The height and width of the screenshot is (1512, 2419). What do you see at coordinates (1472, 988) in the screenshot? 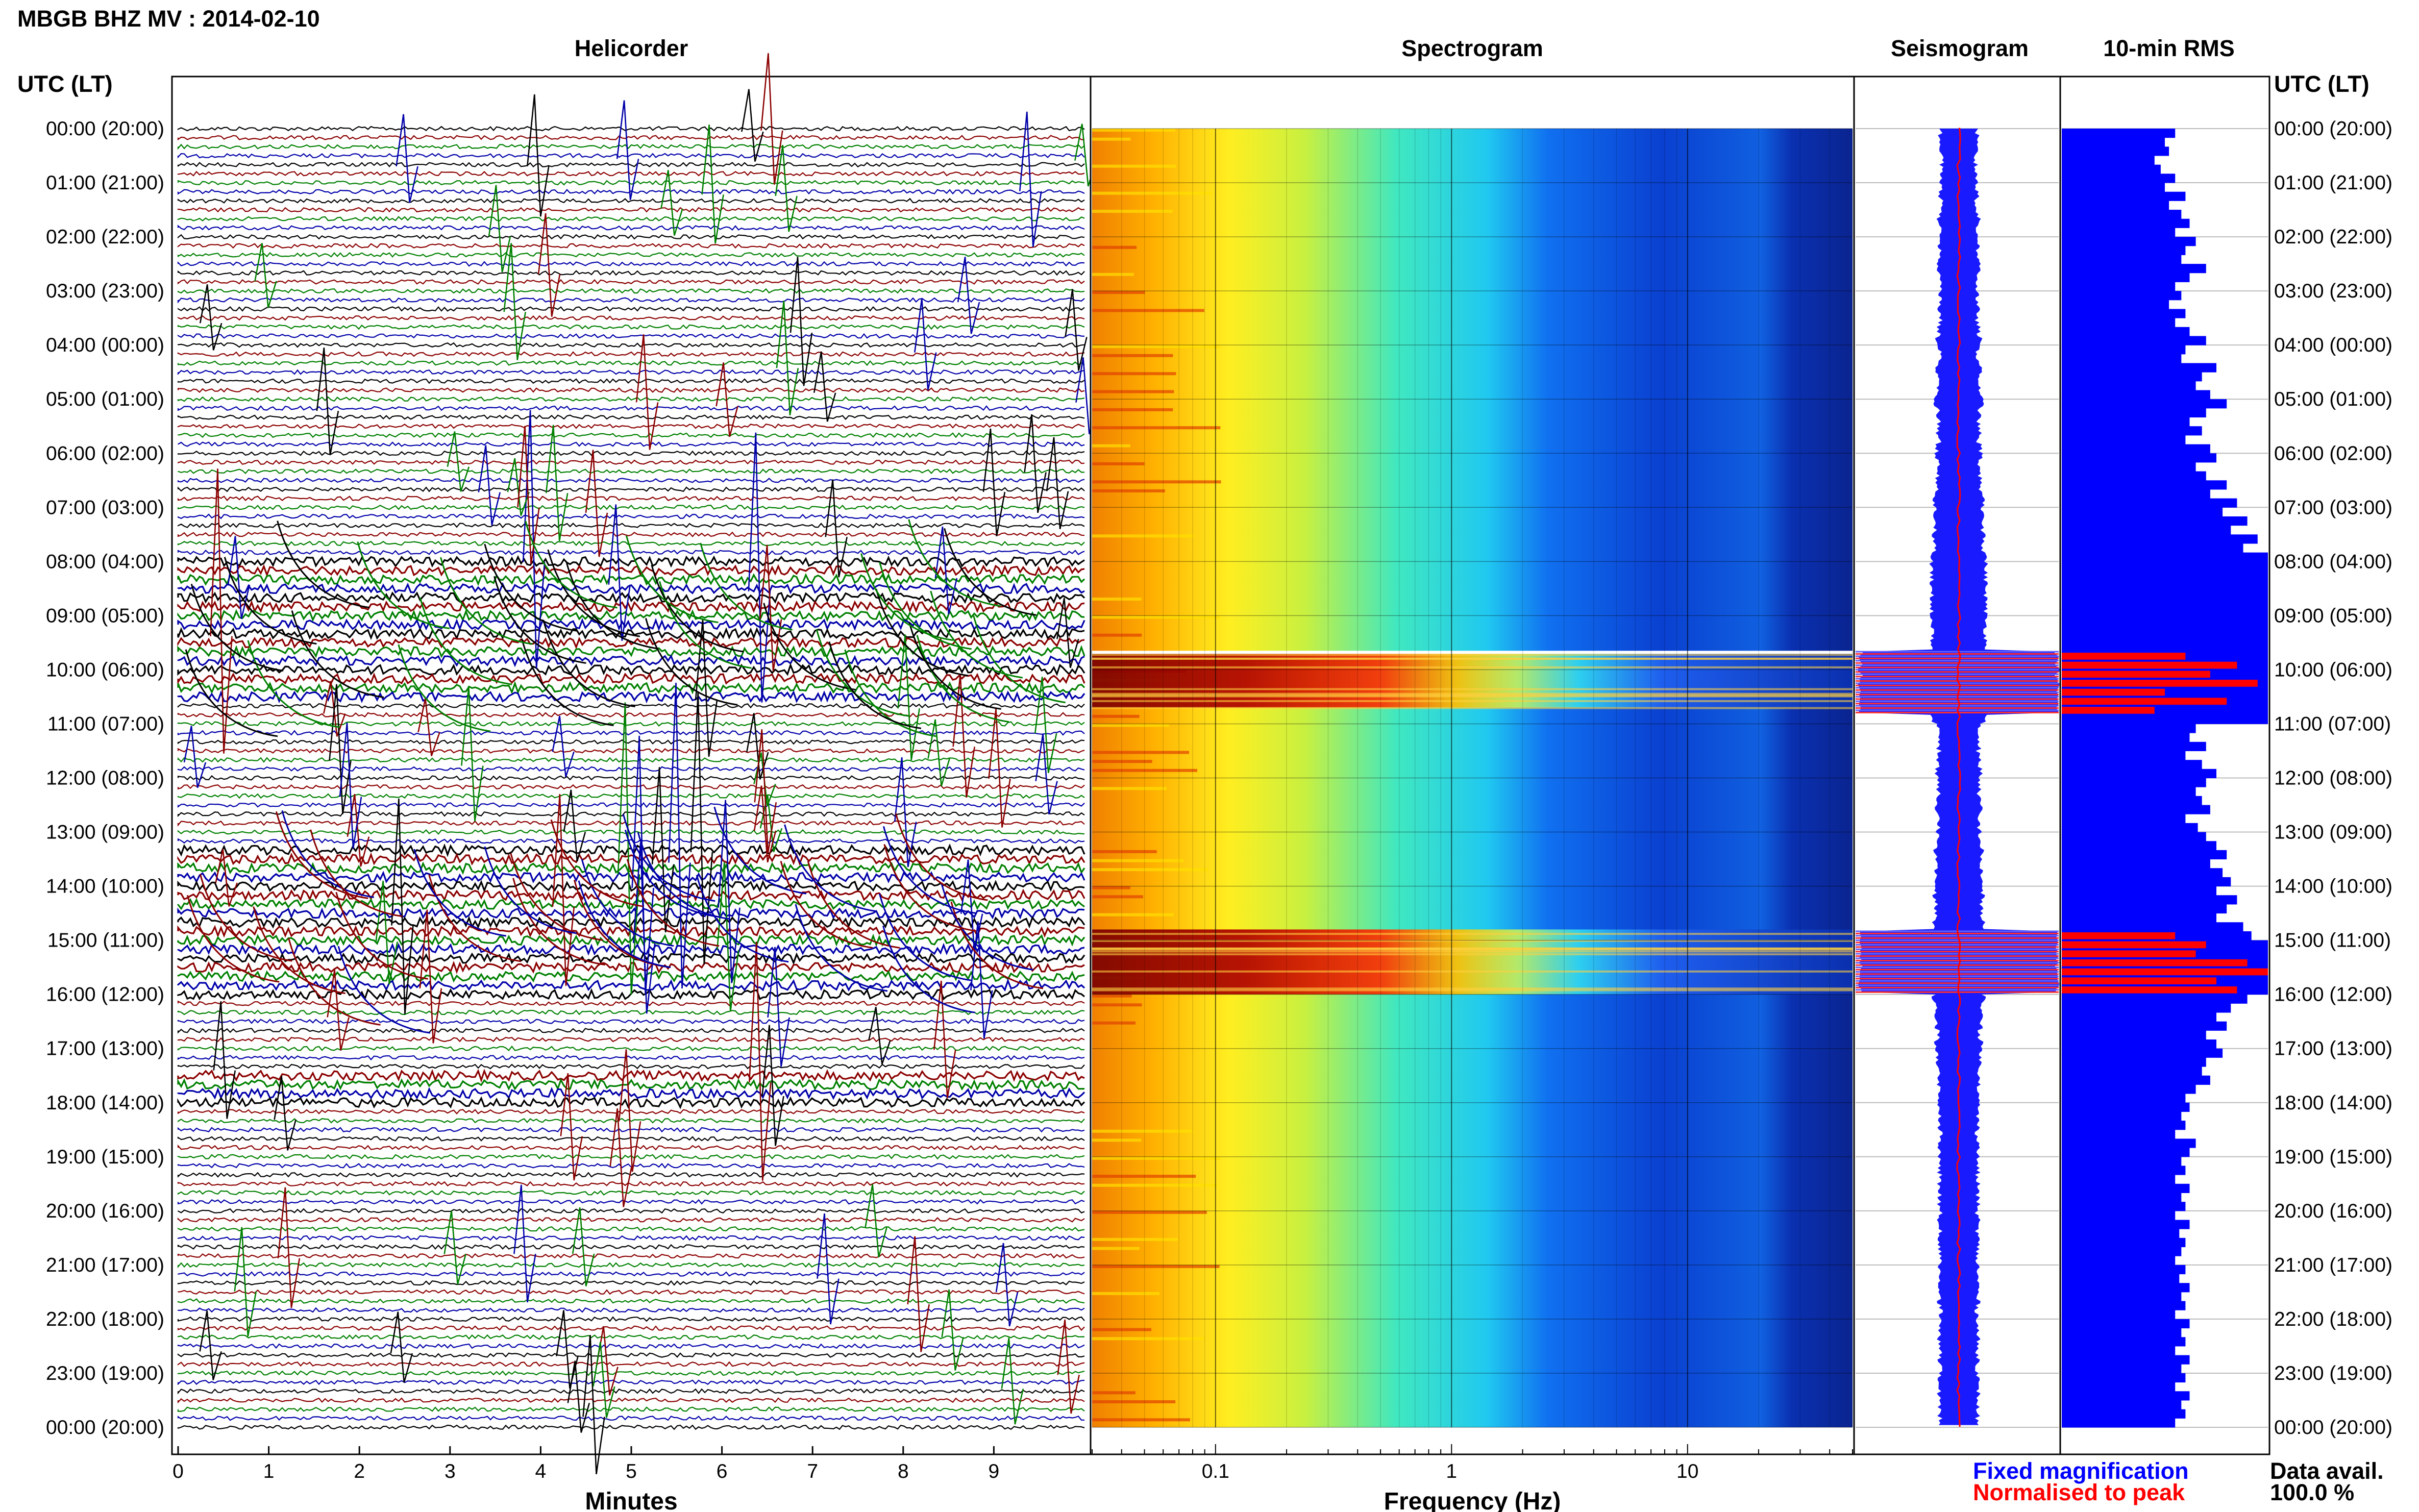
I see `spectrogram-band-line` at bounding box center [1472, 988].